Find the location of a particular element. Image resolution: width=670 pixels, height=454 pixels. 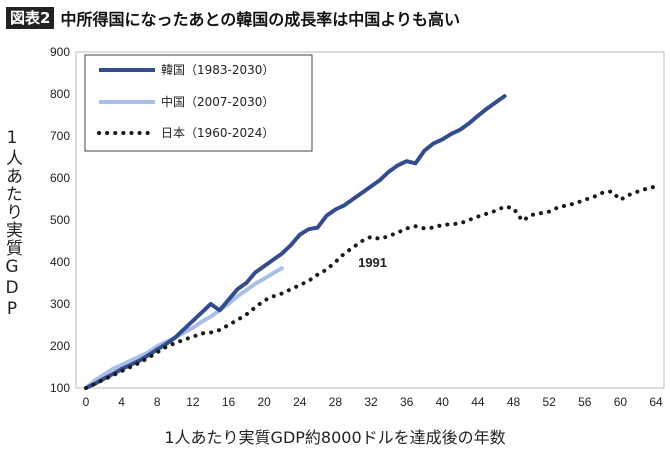

x-tick-label: 60 is located at coordinates (621, 402).